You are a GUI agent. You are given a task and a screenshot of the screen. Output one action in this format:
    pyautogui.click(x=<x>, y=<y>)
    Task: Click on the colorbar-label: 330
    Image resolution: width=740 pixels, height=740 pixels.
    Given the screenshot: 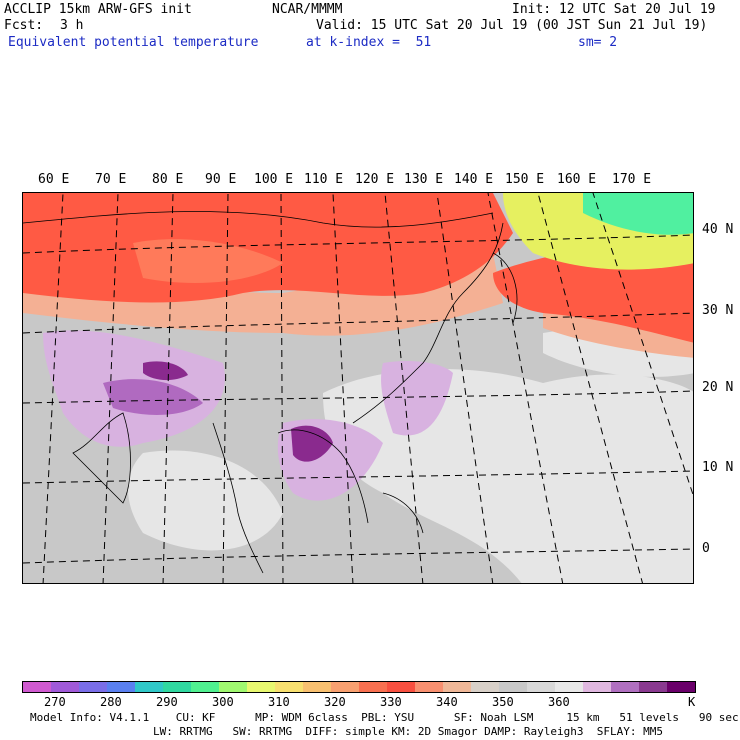 What is the action you would take?
    pyautogui.click(x=391, y=702)
    